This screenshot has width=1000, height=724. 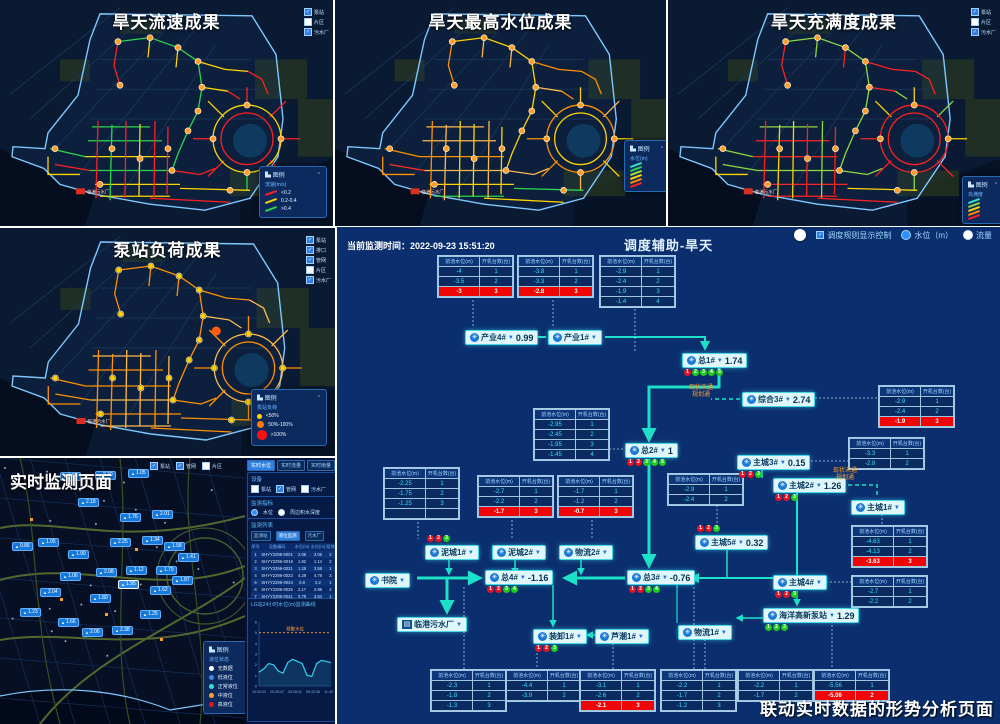 What do you see at coordinates (977, 235) in the screenshot?
I see `radio-flow: 流量` at bounding box center [977, 235].